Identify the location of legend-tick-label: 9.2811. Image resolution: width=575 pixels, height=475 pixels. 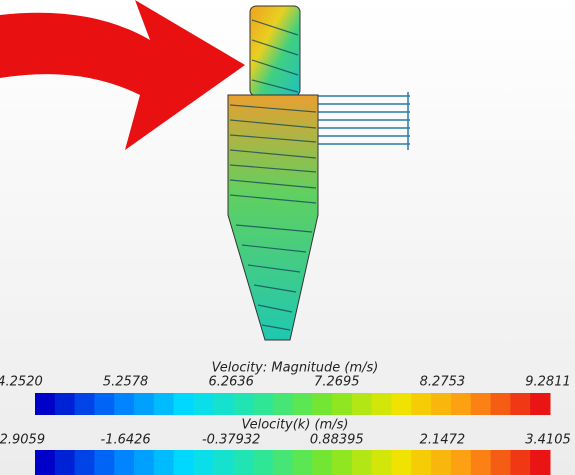
(548, 382).